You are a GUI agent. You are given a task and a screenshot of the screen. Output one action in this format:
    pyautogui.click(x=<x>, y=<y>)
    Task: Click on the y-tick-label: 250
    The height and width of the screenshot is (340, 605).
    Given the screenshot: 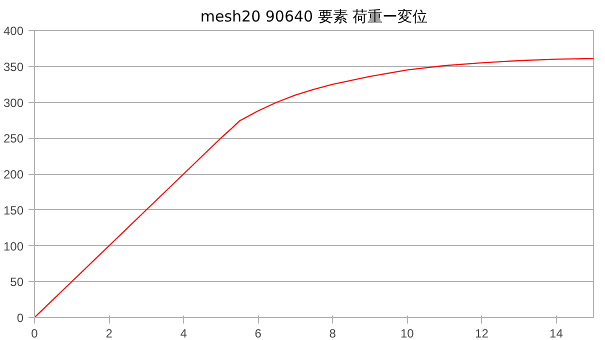 What is the action you would take?
    pyautogui.click(x=13, y=139)
    